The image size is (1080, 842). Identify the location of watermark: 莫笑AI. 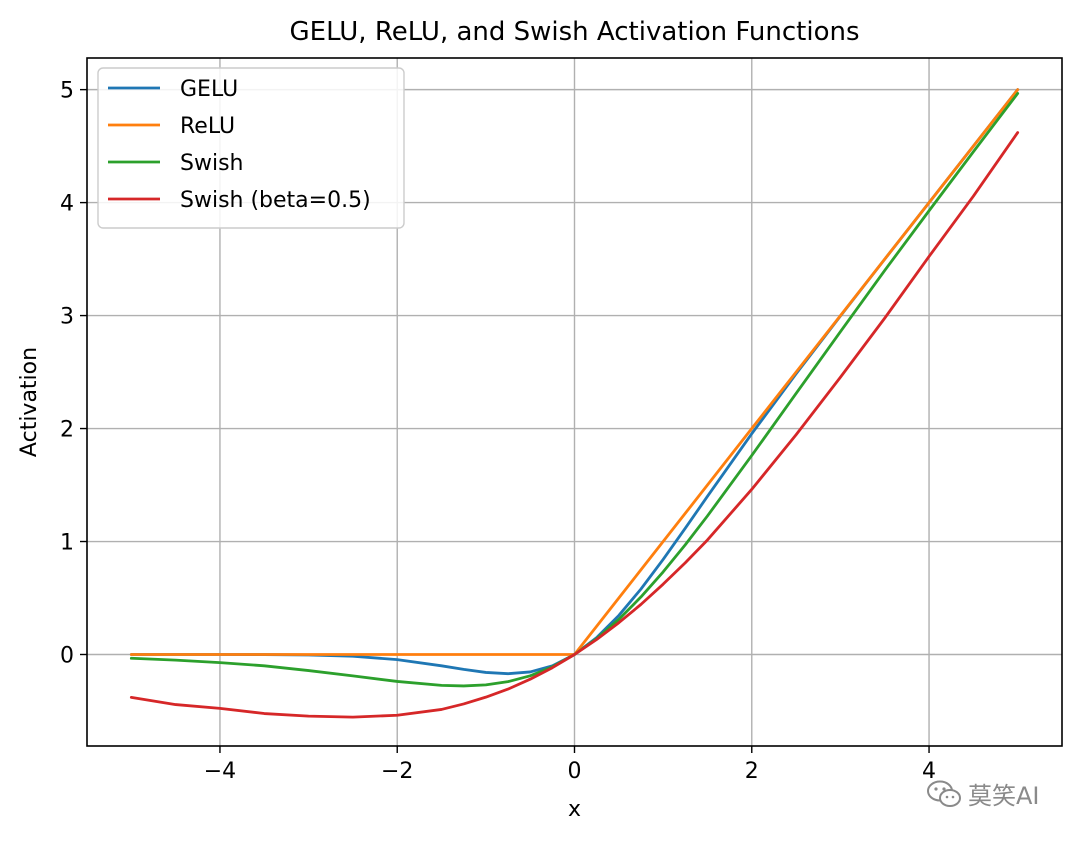
(983, 793).